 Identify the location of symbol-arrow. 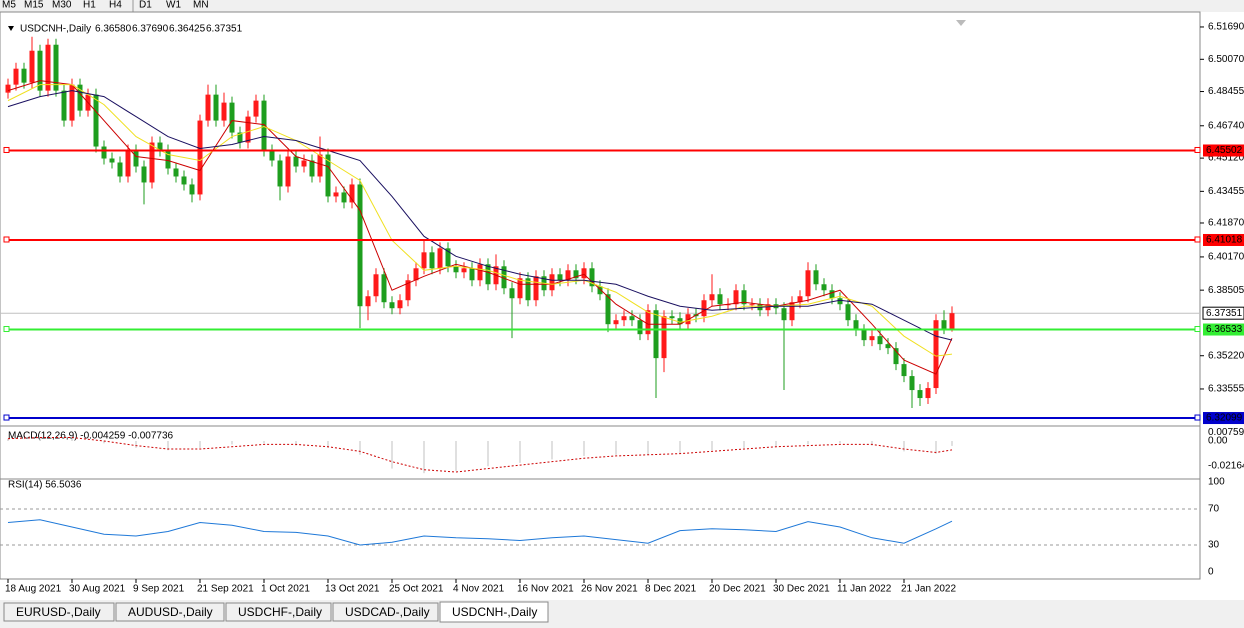
(11, 28).